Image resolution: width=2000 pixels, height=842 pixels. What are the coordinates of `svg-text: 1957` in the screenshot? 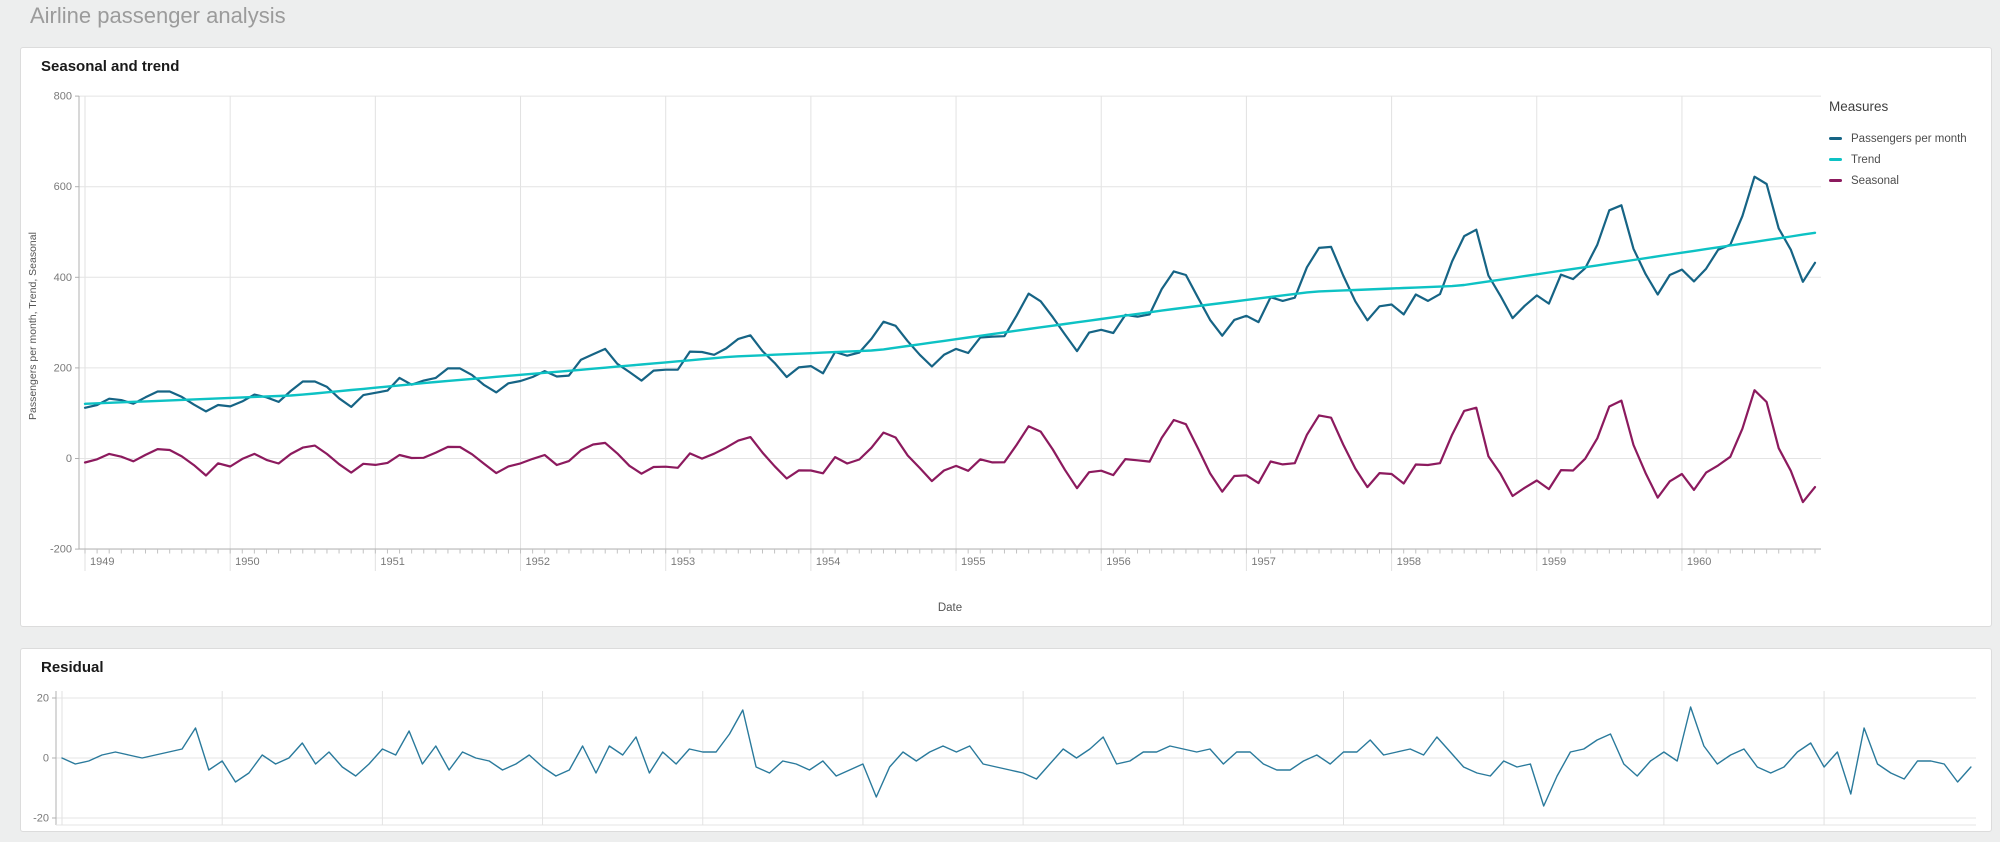 It's located at (1263, 562).